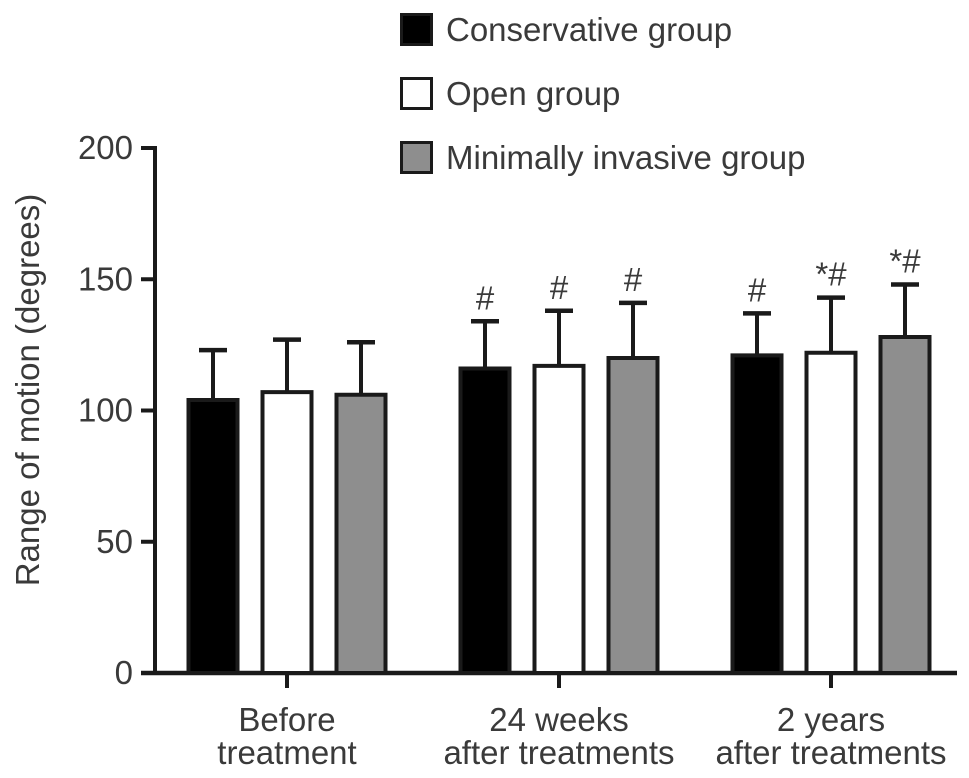  What do you see at coordinates (485, 520) in the screenshot?
I see `bar-s0-g1` at bounding box center [485, 520].